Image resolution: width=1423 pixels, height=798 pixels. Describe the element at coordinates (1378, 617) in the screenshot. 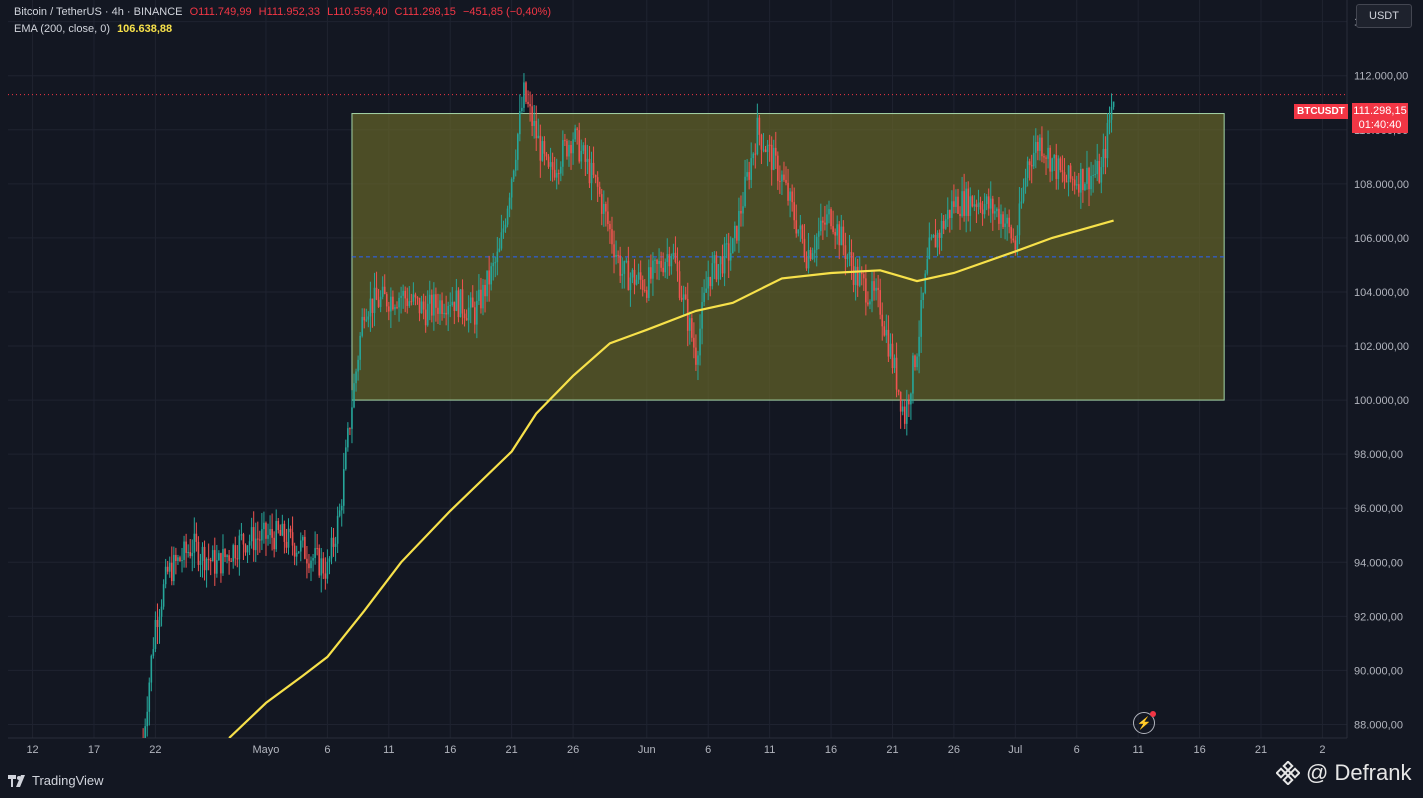

I see `y-tick-label: 92.000,00` at that location.